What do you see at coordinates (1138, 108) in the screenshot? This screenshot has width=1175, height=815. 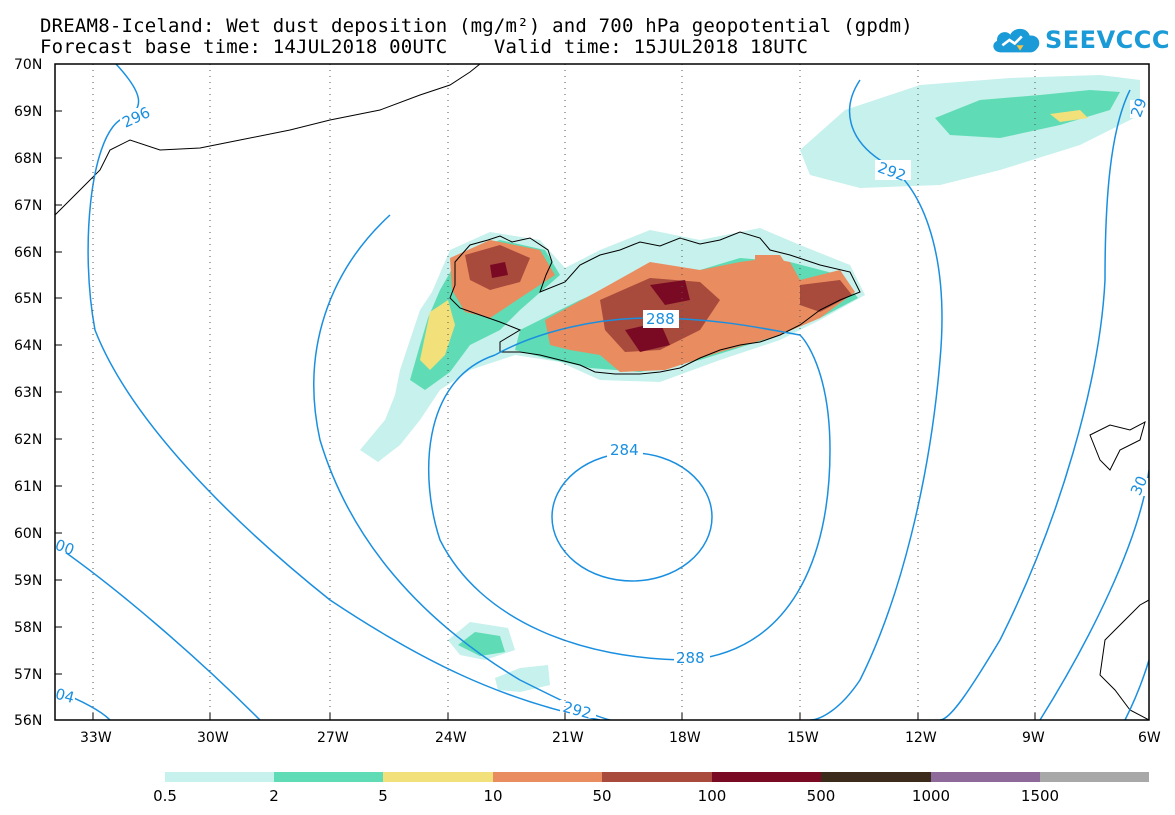 I see `contour-label-29x: 29` at bounding box center [1138, 108].